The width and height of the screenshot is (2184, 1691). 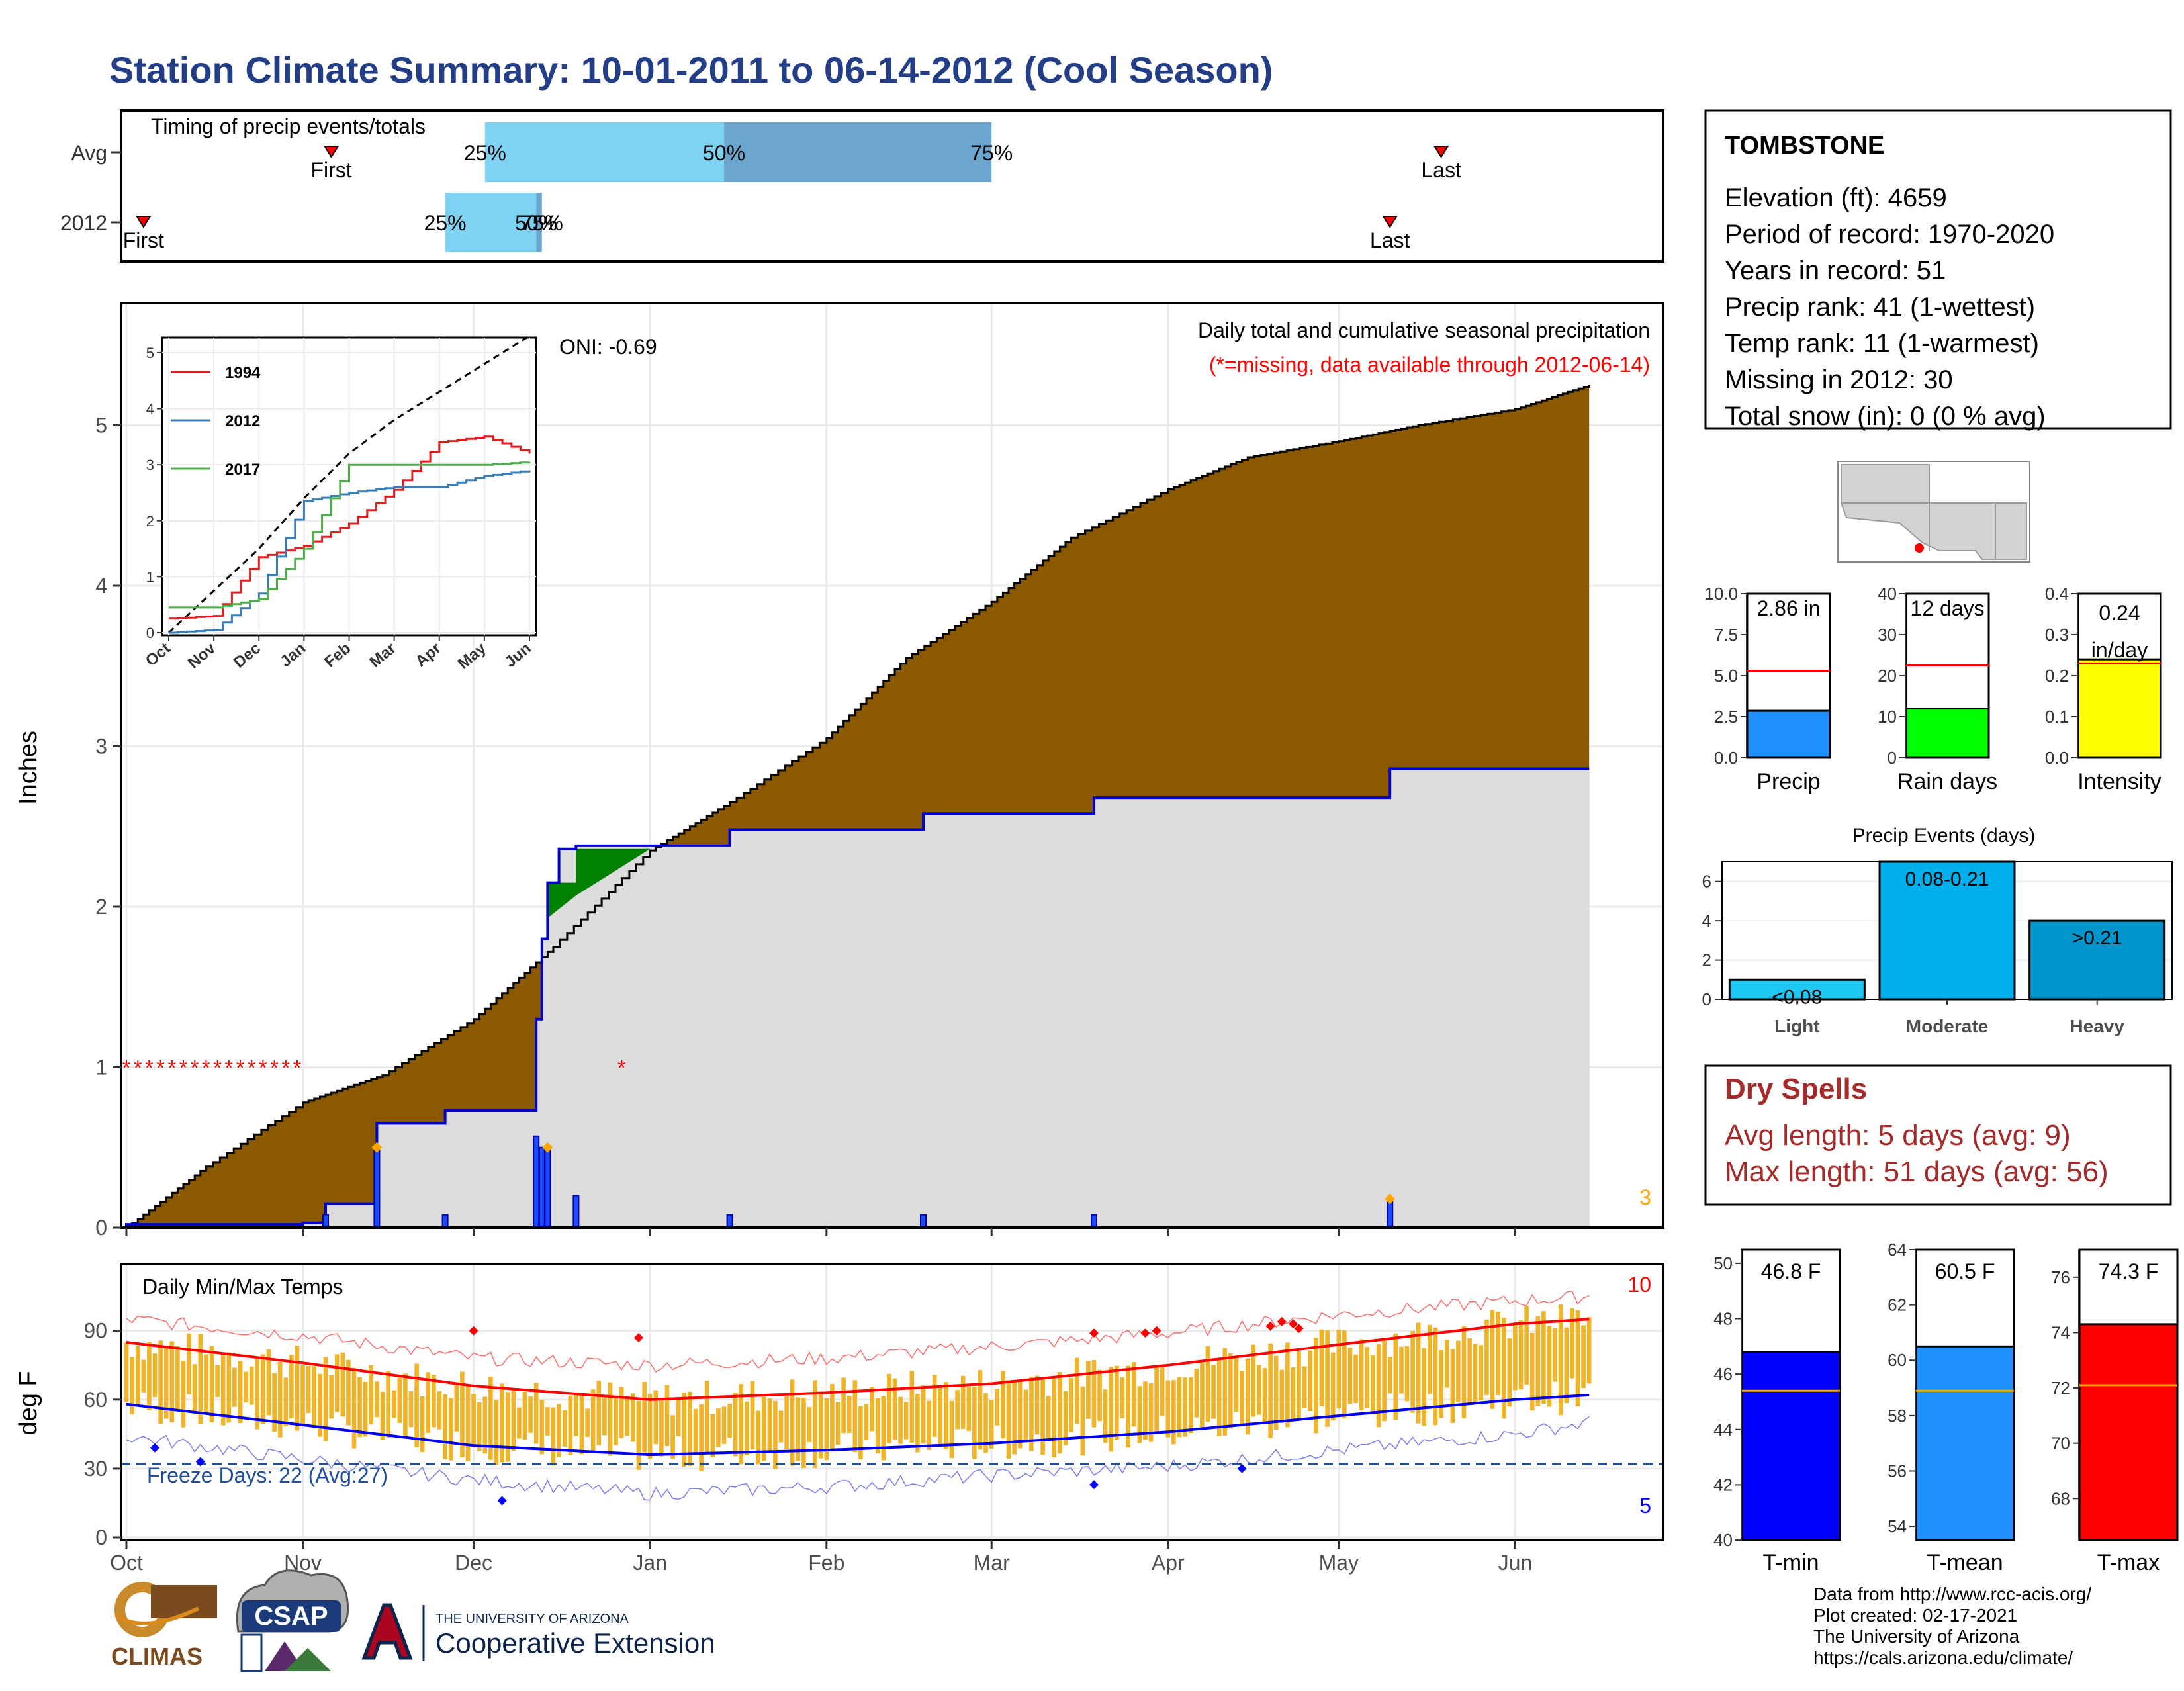 I want to click on temp-bar-tick-label: 50, so click(x=1723, y=1263).